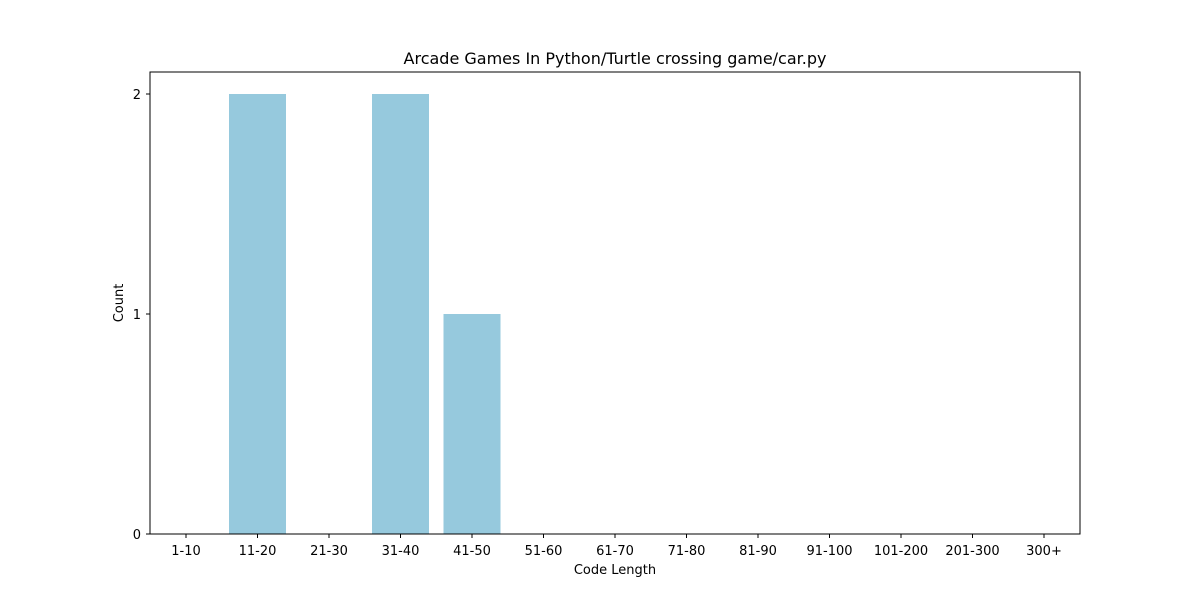  What do you see at coordinates (401, 551) in the screenshot?
I see `x-tick-label: 31-40` at bounding box center [401, 551].